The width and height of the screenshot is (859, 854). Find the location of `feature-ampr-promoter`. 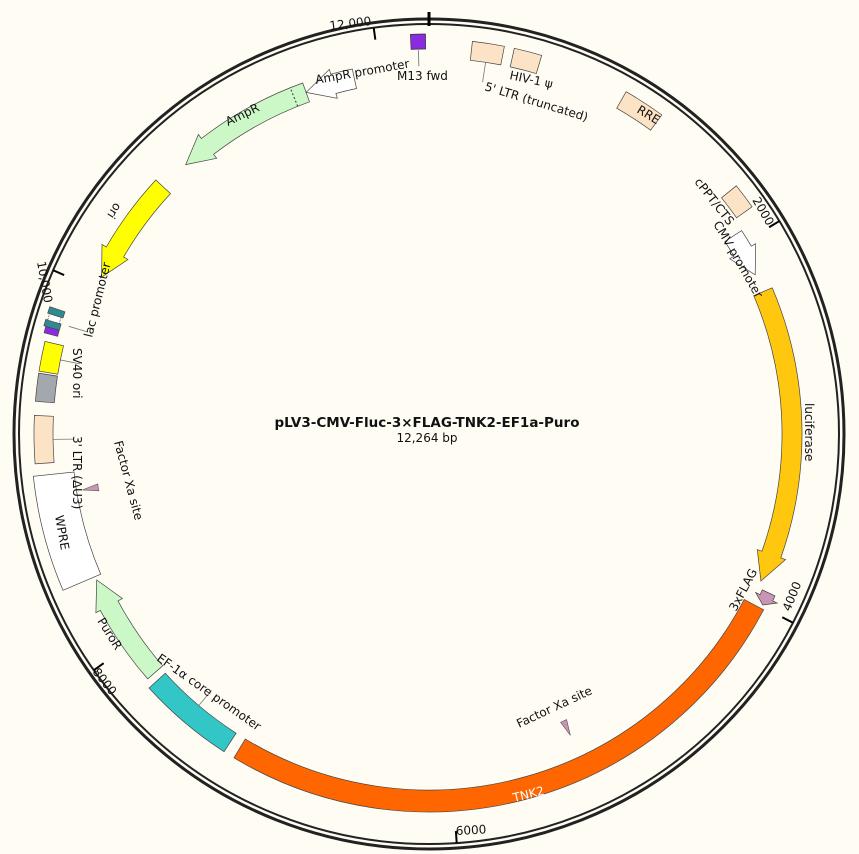

feature-ampr-promoter is located at coordinates (331, 83).